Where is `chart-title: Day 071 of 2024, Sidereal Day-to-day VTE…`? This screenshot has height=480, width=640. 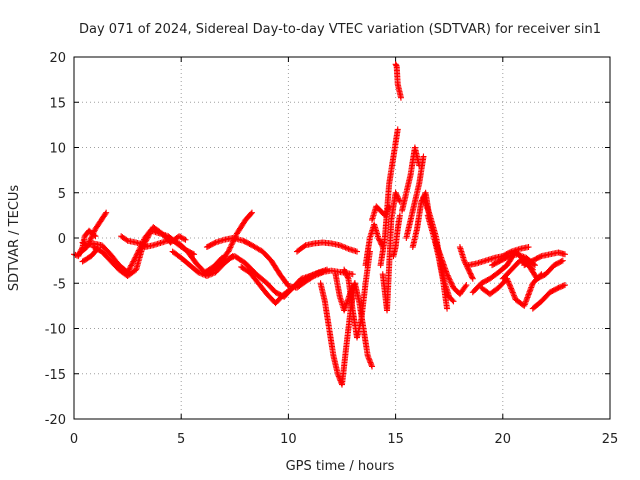 chart-title: Day 071 of 2024, Sidereal Day-to-day VTE… is located at coordinates (340, 29).